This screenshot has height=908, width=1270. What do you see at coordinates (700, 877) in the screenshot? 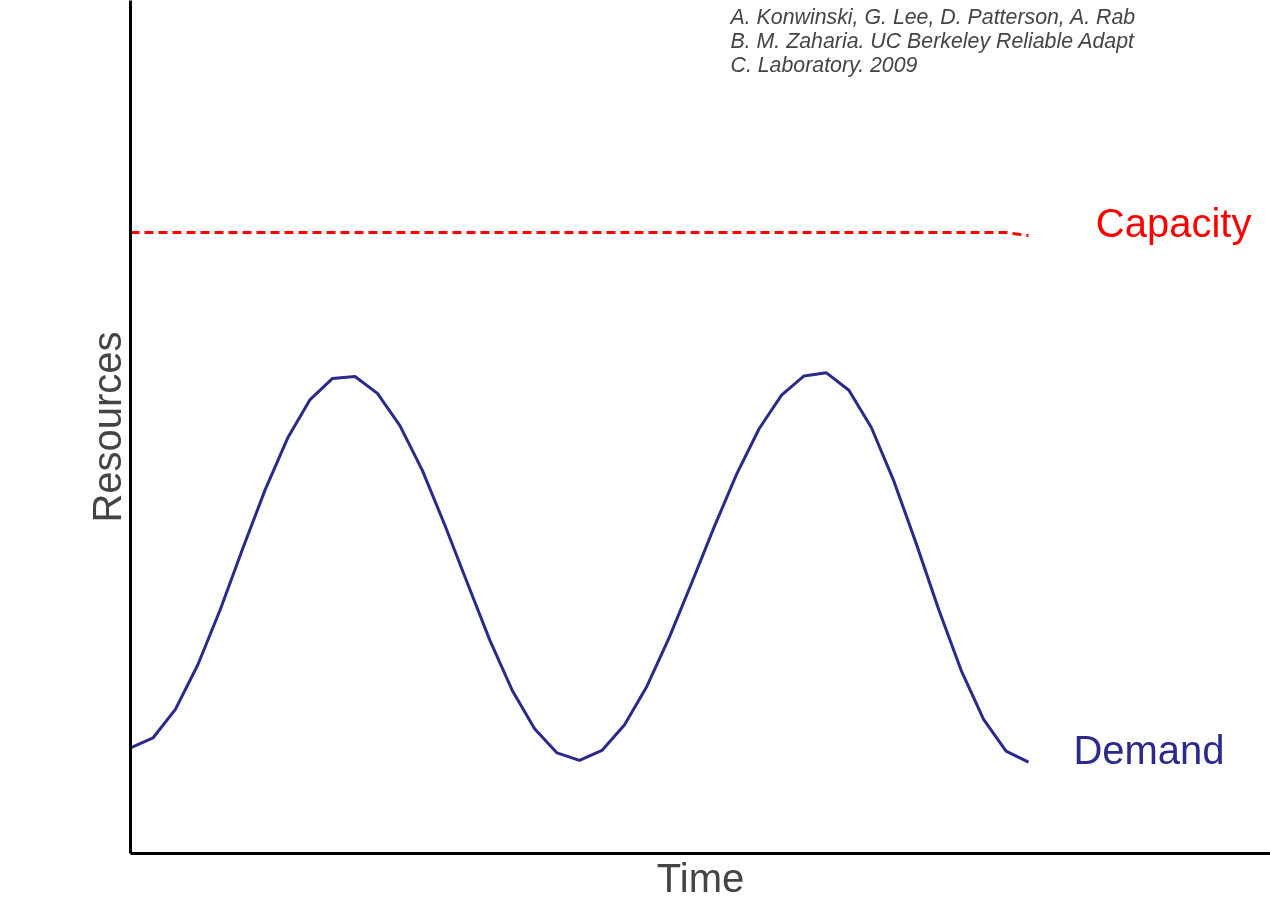
I see `x-axis-title: Time` at bounding box center [700, 877].